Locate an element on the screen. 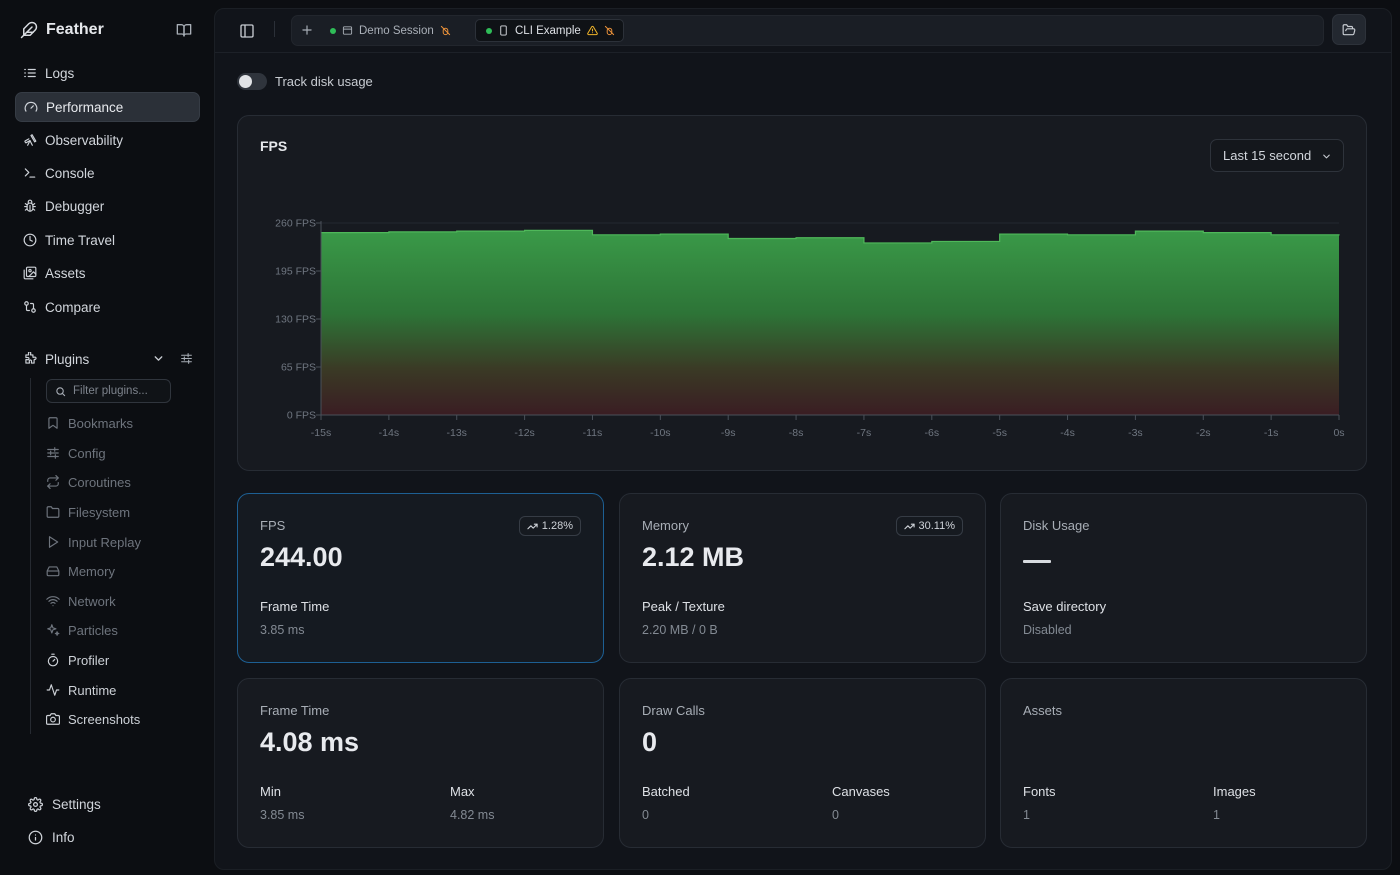 This screenshot has height=875, width=1400. plugin-item-profiler: Profiler is located at coordinates (77, 660).